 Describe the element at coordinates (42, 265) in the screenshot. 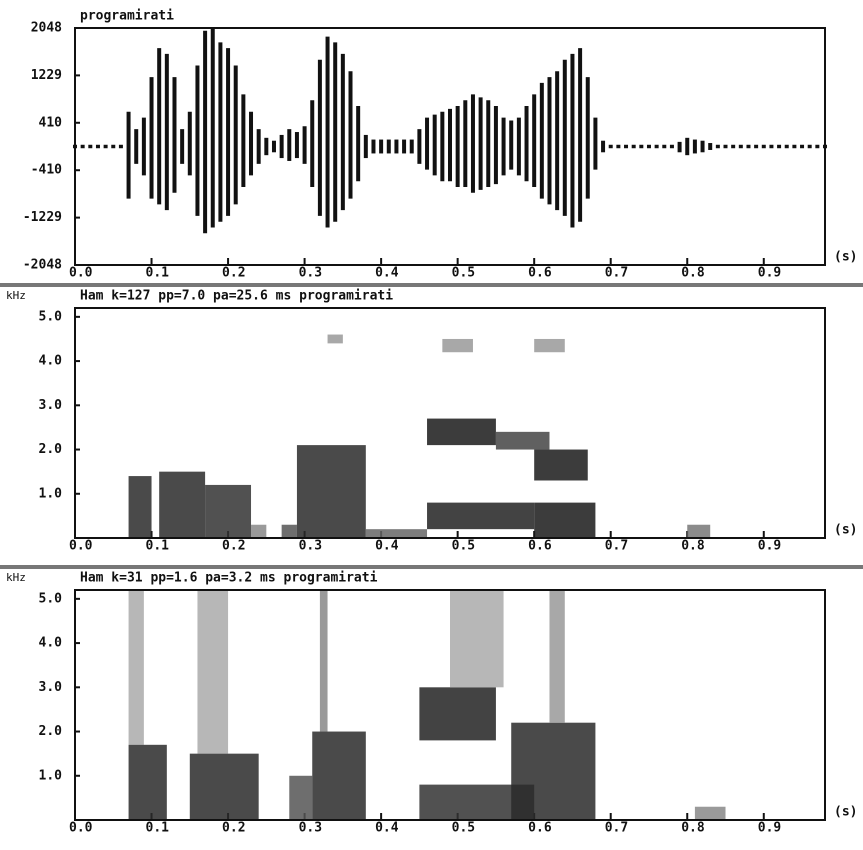

I see `y-tick-label: -2048` at that location.